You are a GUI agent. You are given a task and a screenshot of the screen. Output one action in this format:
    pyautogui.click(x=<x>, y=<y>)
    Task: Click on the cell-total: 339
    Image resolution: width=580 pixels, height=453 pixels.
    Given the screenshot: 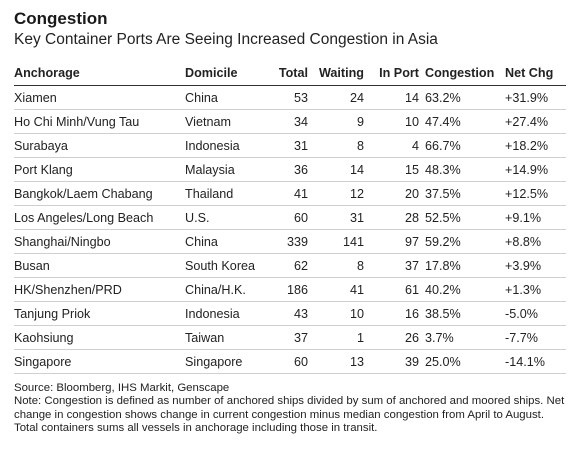 What is the action you would take?
    pyautogui.click(x=286, y=241)
    